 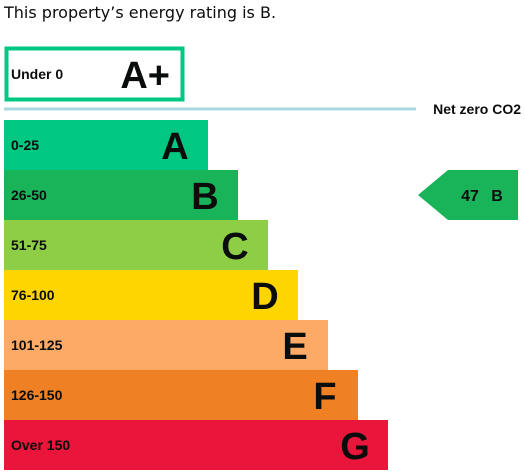 I want to click on band-a-letter: A, so click(x=174, y=147).